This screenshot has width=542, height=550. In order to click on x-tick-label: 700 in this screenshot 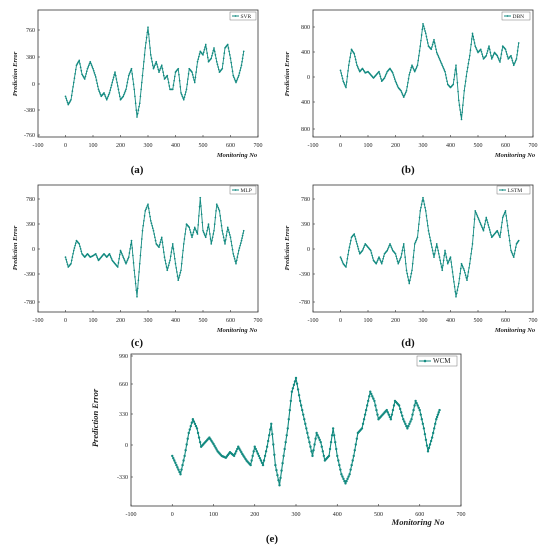, I will do `click(461, 515)`.